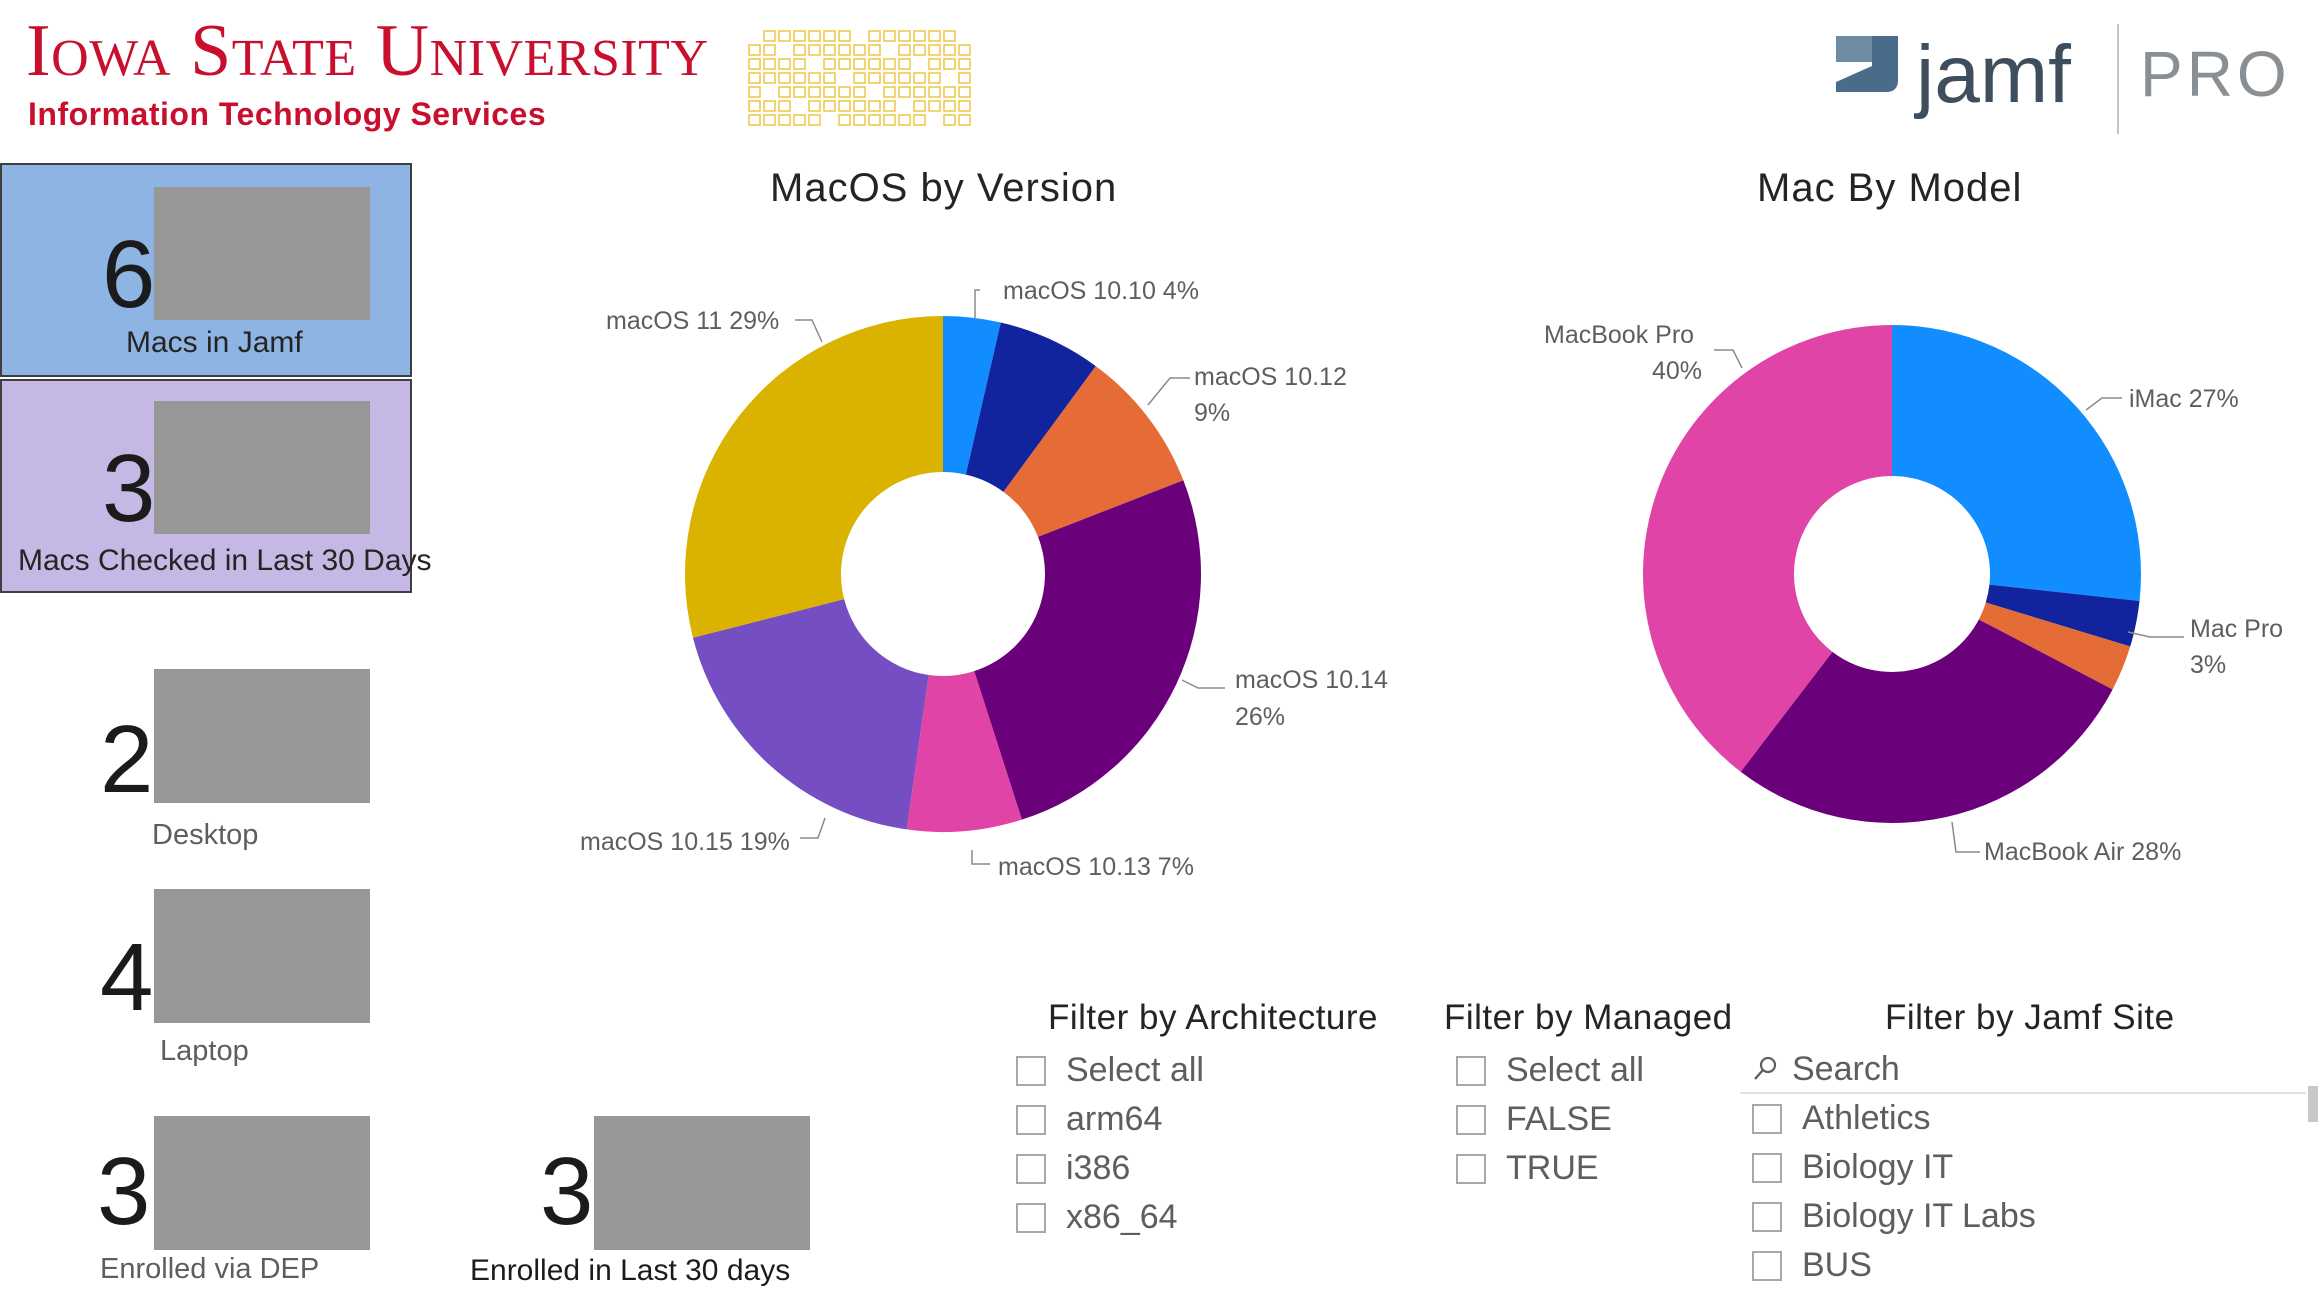 Image resolution: width=2318 pixels, height=1300 pixels. Describe the element at coordinates (1588, 1017) in the screenshot. I see `filter-title: Filter by Managed` at that location.